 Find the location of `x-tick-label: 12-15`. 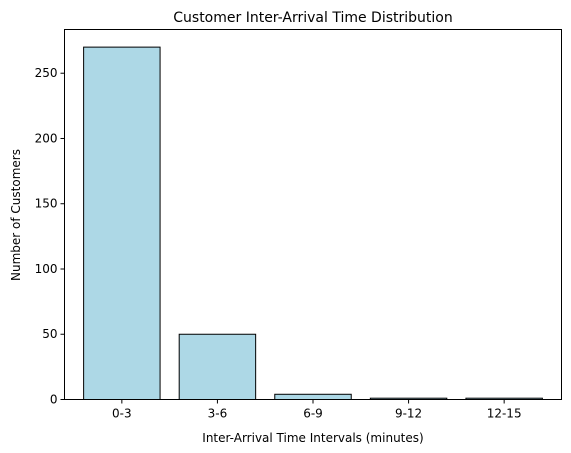

x-tick-label: 12-15 is located at coordinates (504, 414).